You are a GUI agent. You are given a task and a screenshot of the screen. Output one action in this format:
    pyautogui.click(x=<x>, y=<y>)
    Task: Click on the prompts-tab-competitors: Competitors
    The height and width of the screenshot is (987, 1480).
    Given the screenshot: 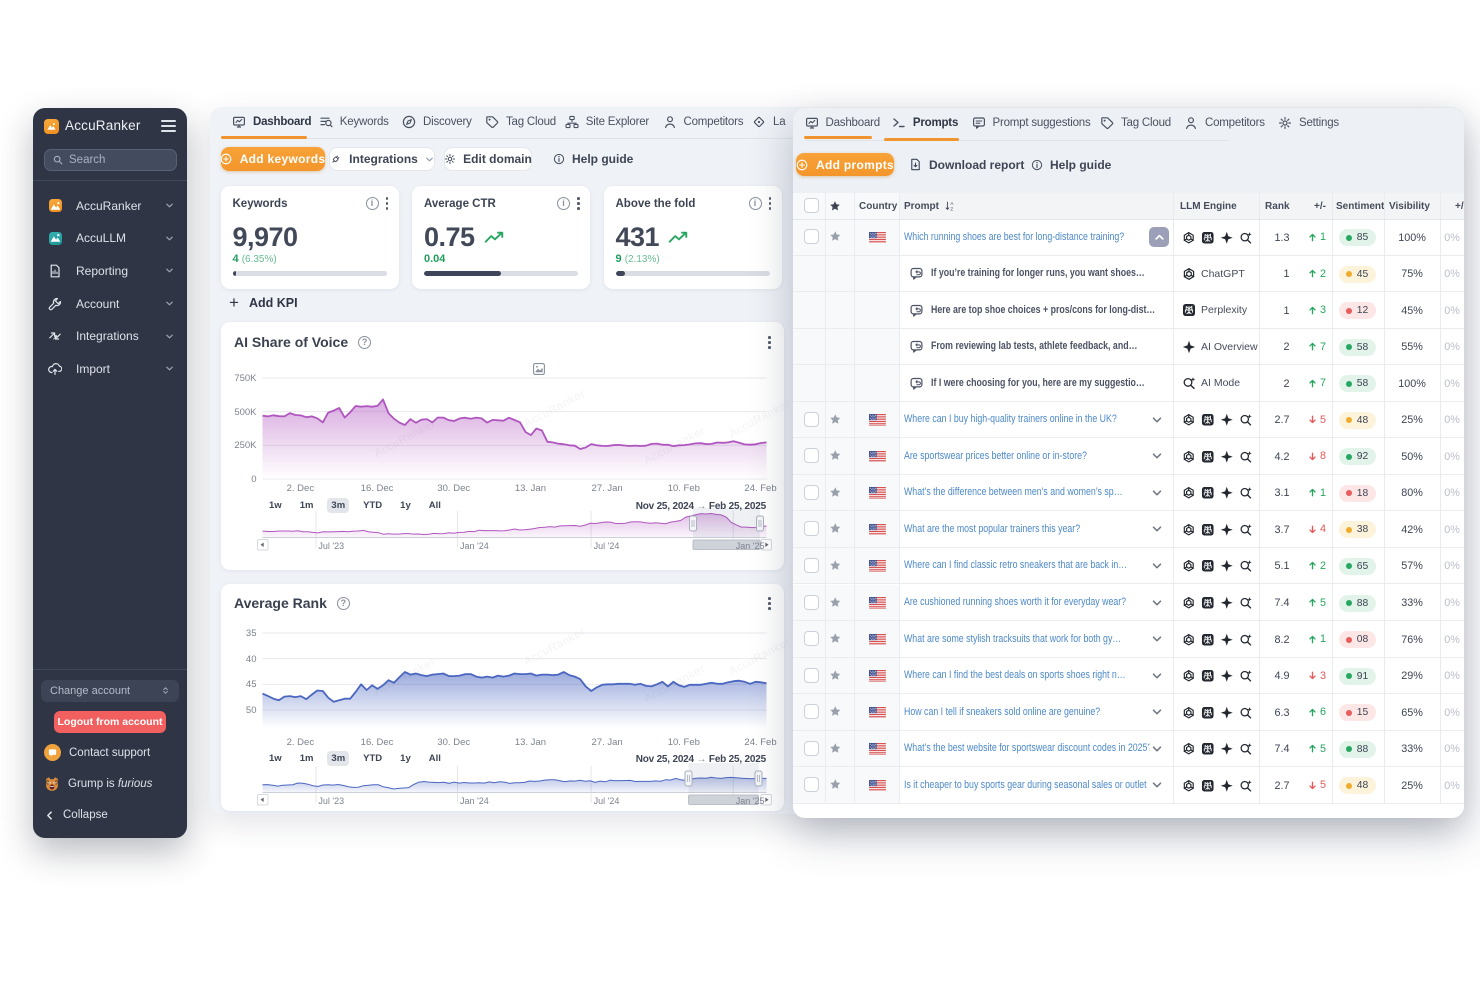 What is the action you would take?
    pyautogui.click(x=1224, y=123)
    